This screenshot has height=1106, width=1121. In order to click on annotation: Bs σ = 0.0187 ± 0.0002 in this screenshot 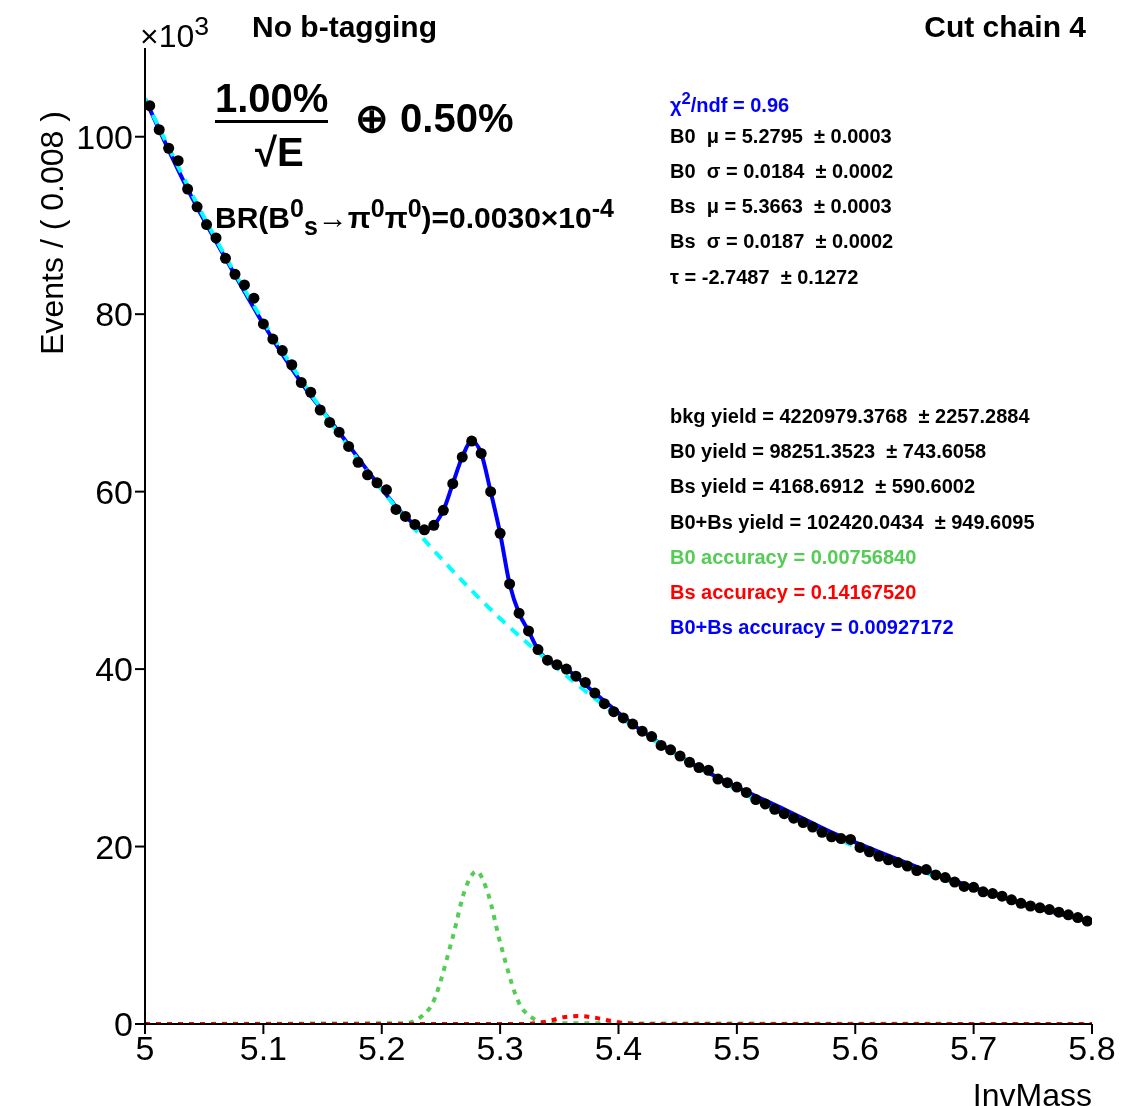, I will do `click(782, 241)`.